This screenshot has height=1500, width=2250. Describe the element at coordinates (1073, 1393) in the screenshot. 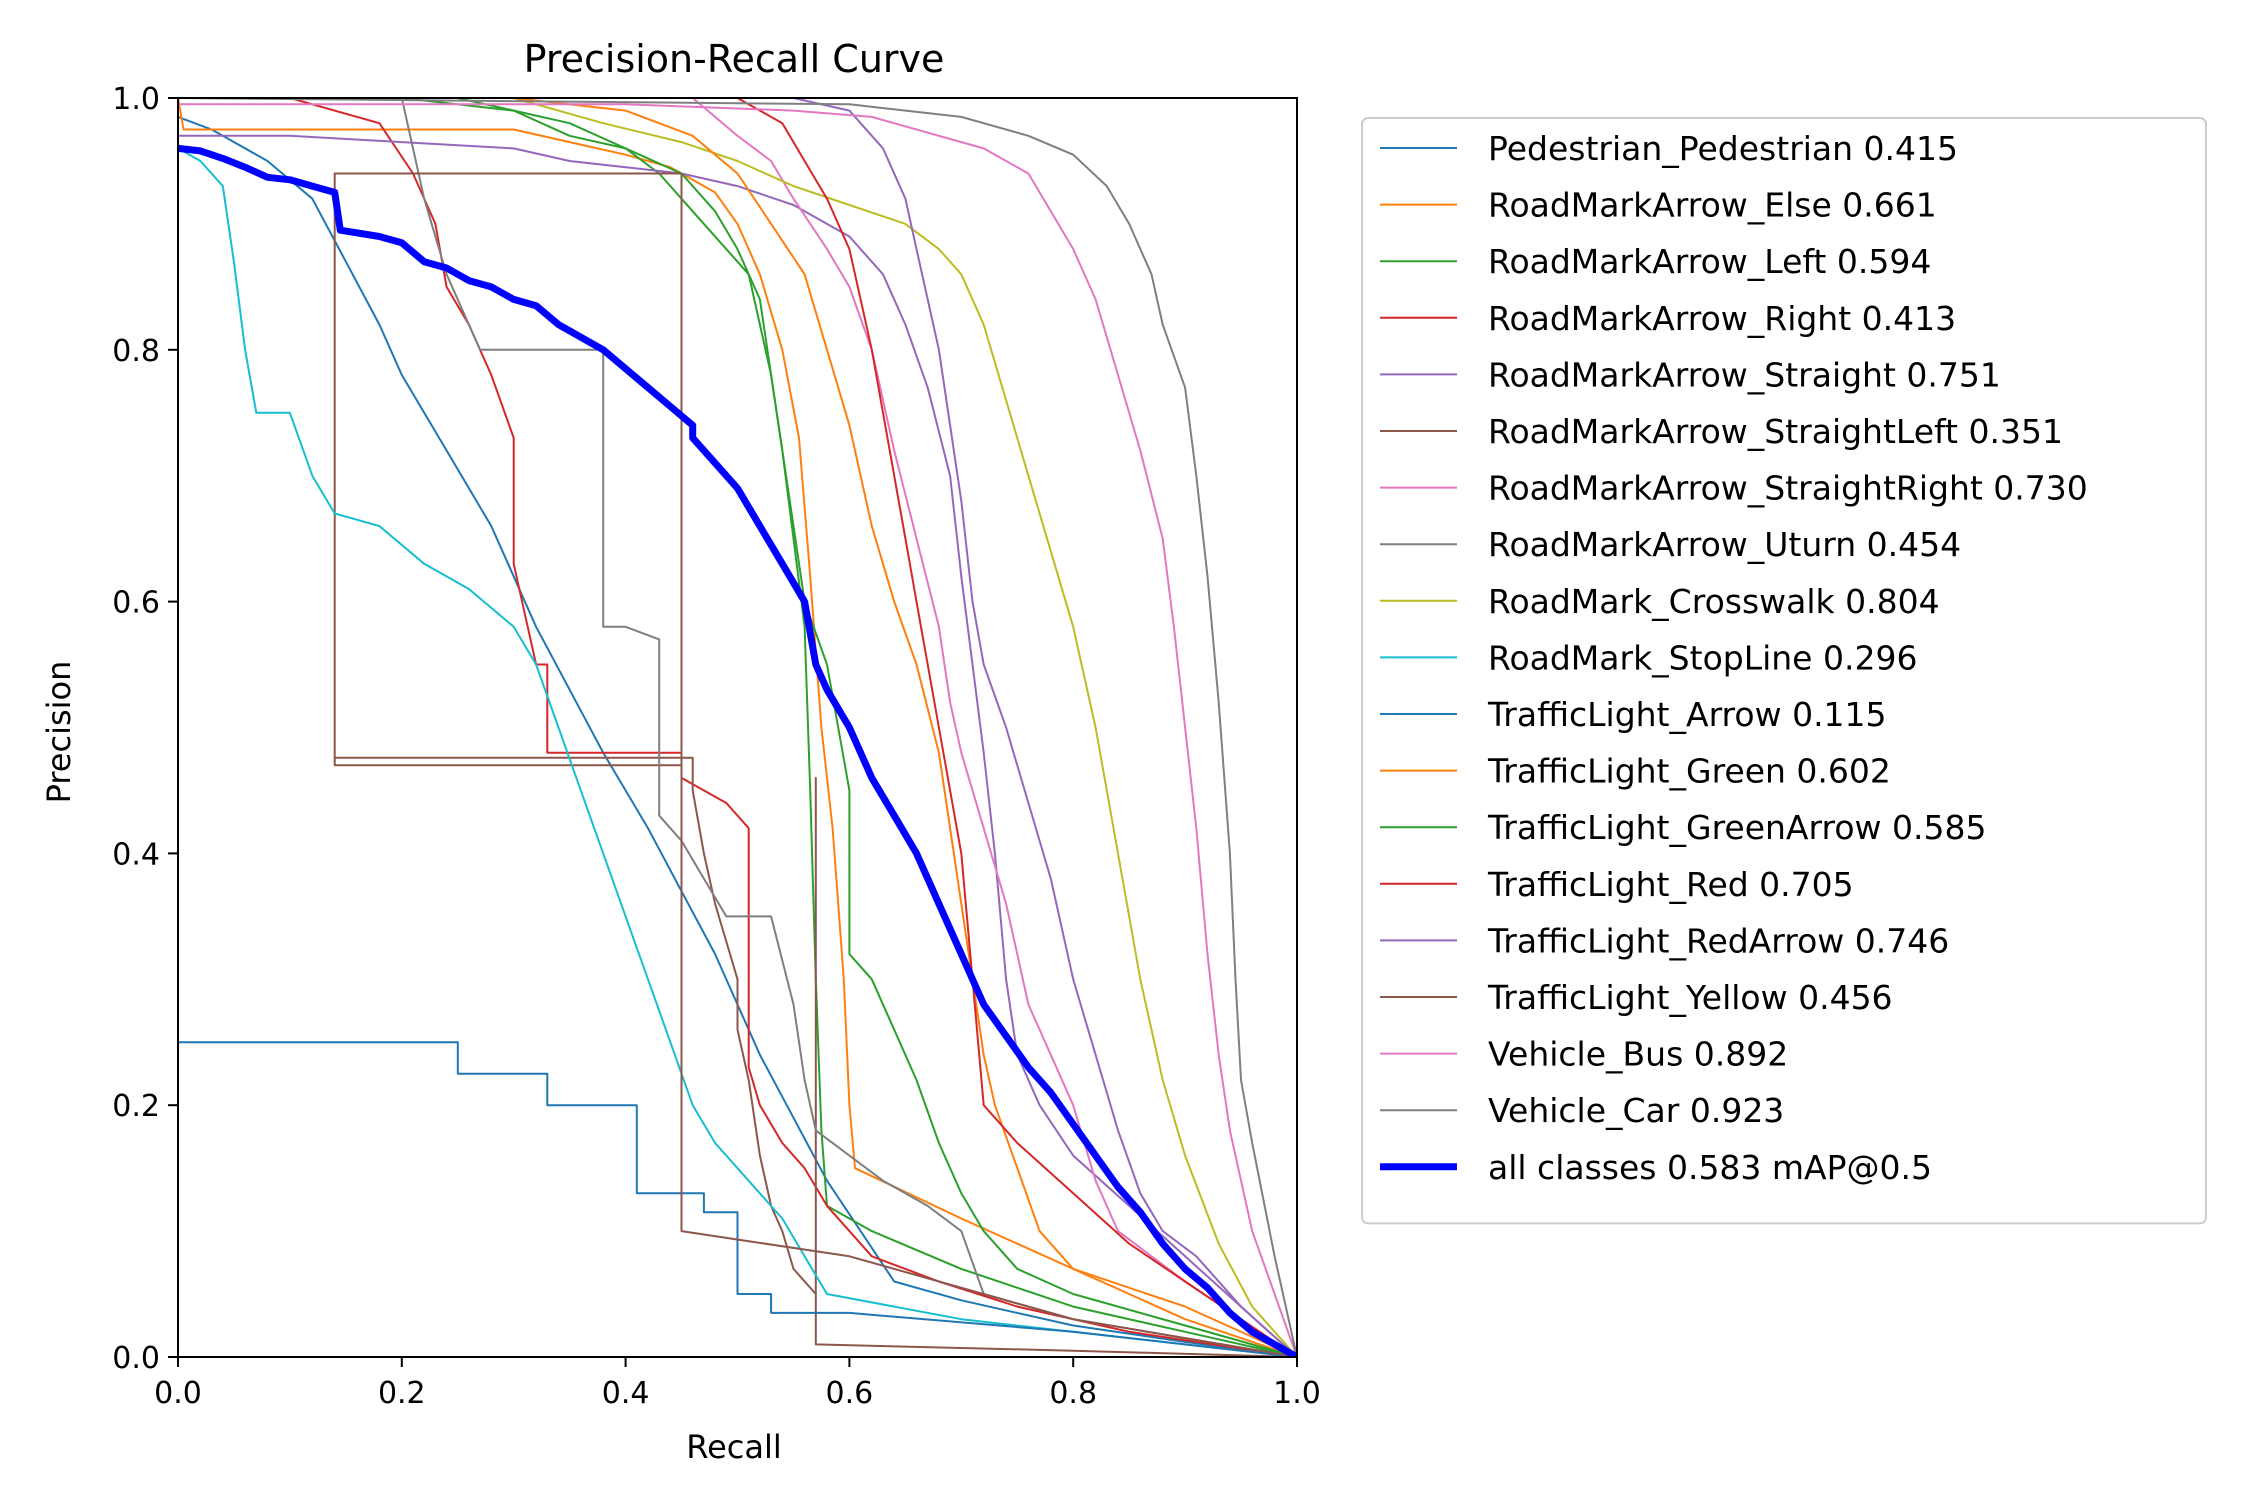

I see `x-tick-label-4: 0.8` at that location.